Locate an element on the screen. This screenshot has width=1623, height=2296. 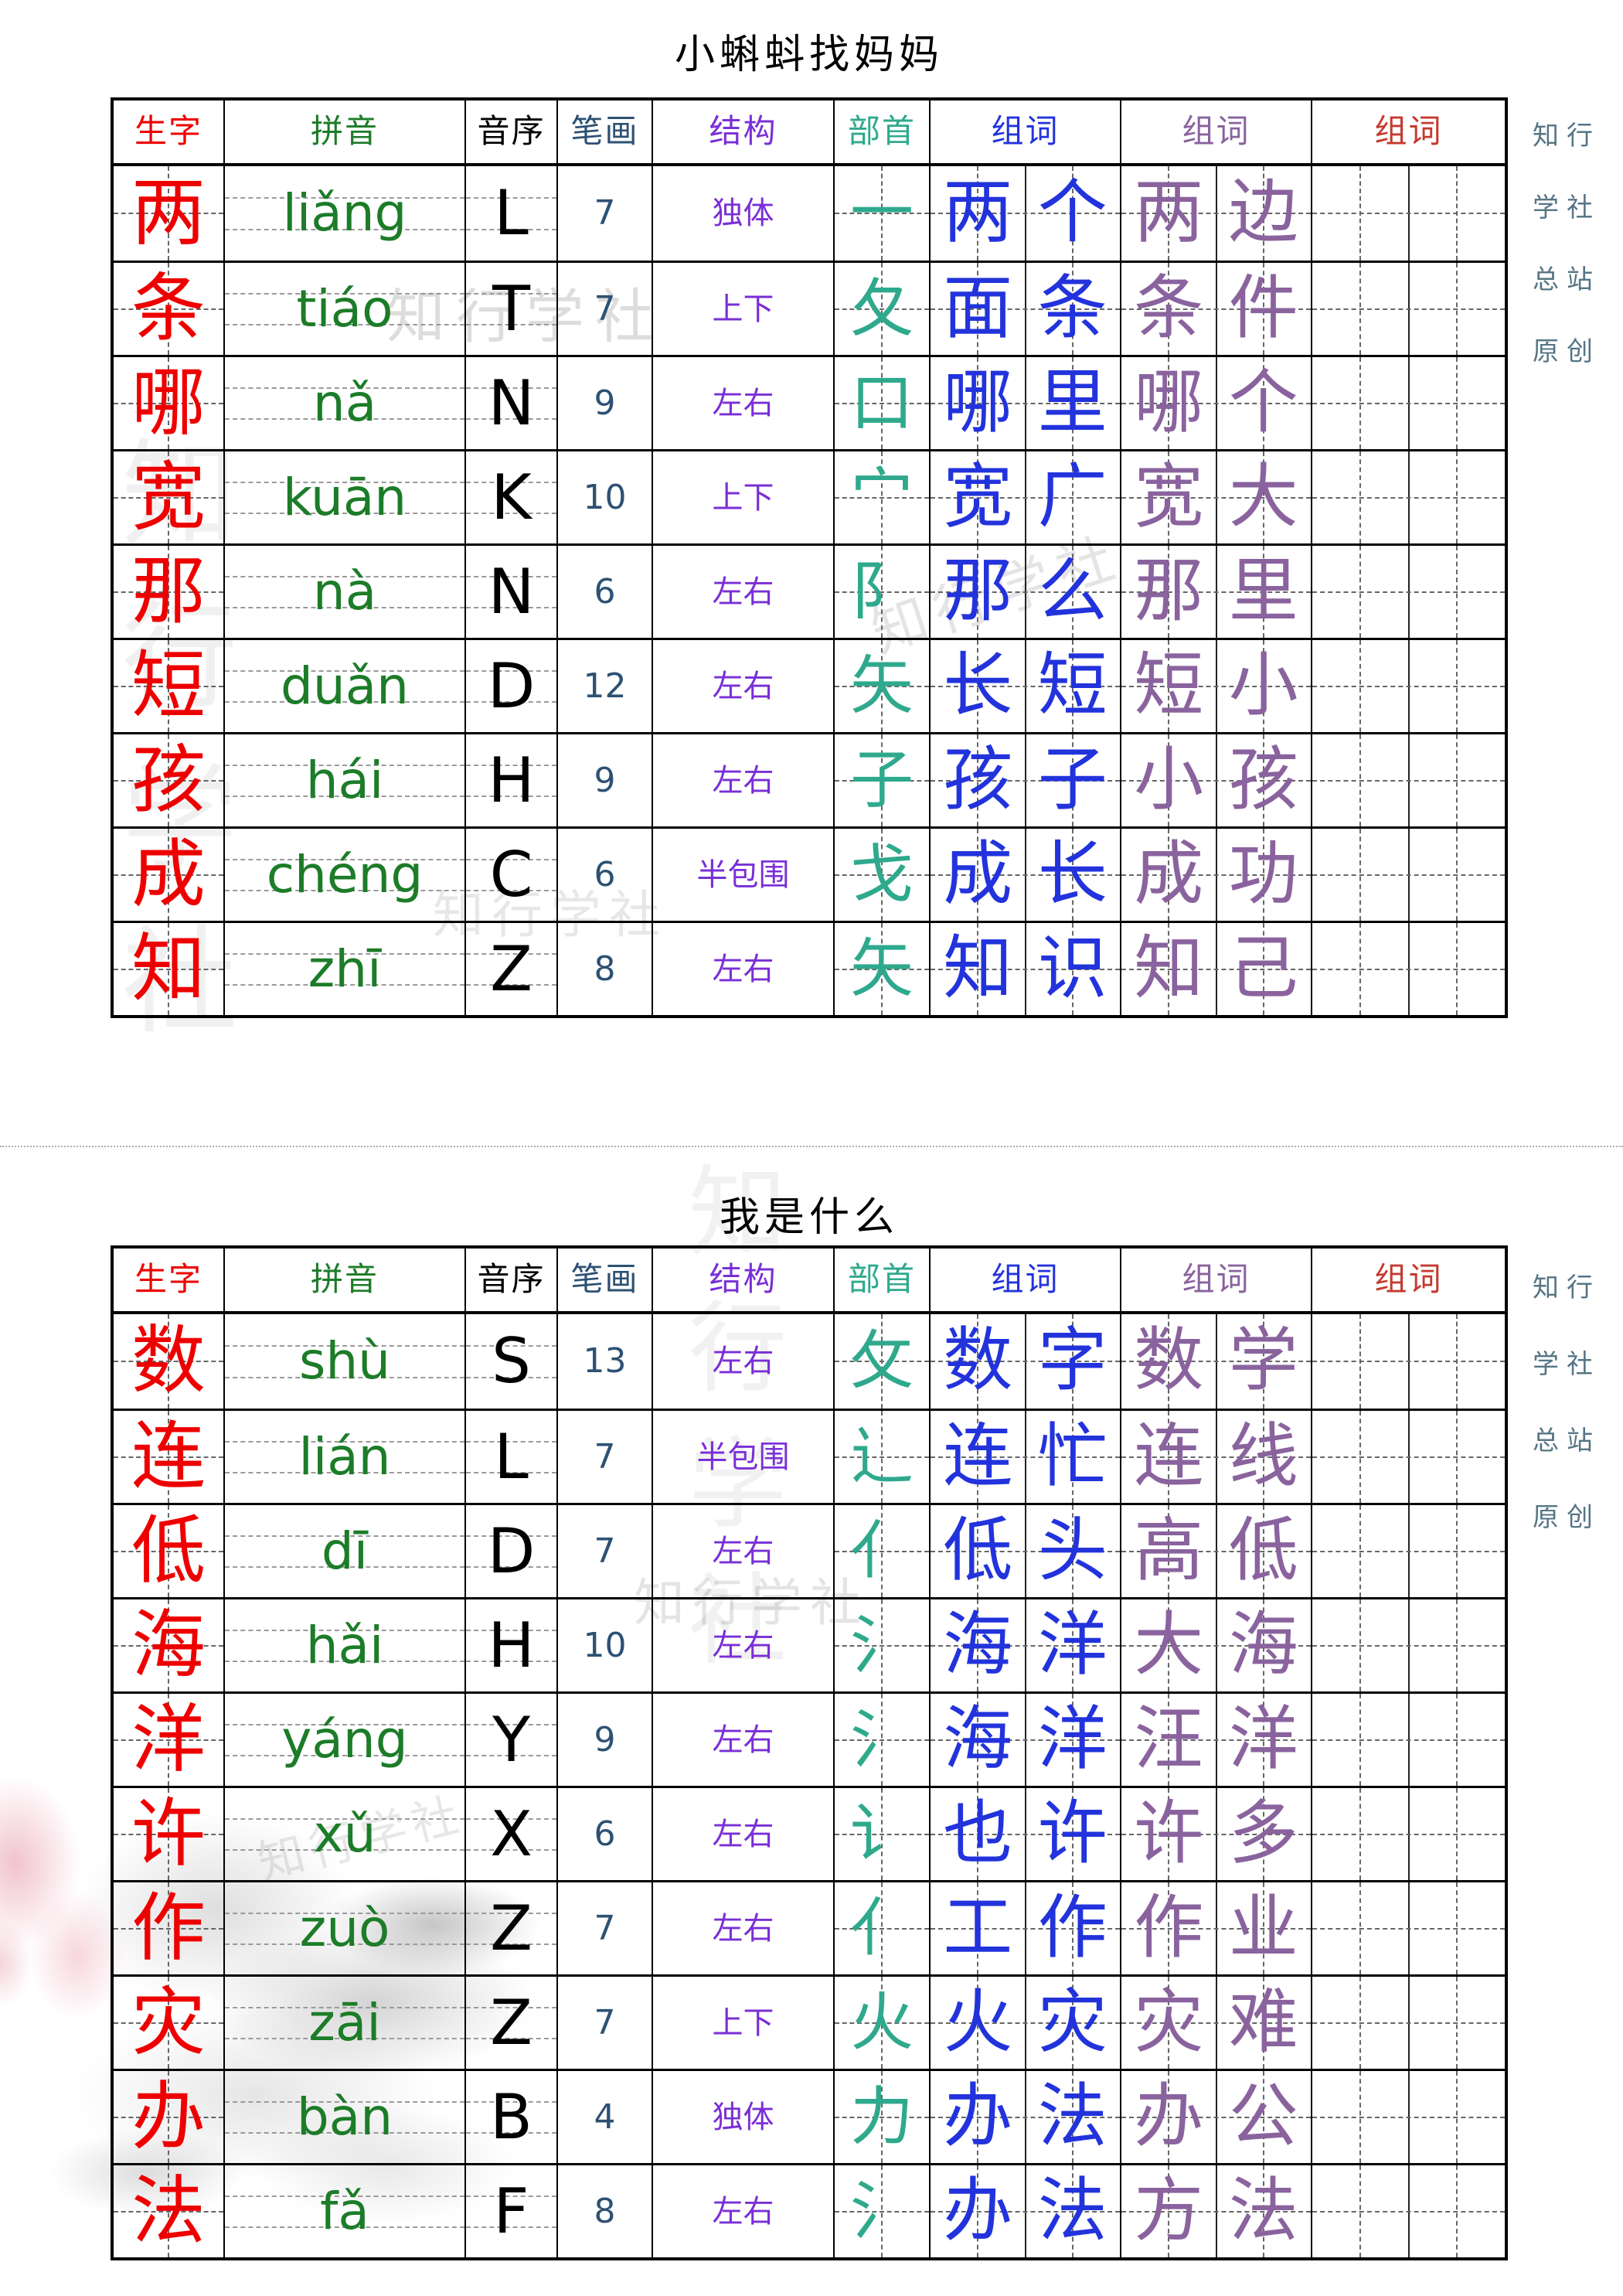
word2-cell: 办公 is located at coordinates (1215, 2117).